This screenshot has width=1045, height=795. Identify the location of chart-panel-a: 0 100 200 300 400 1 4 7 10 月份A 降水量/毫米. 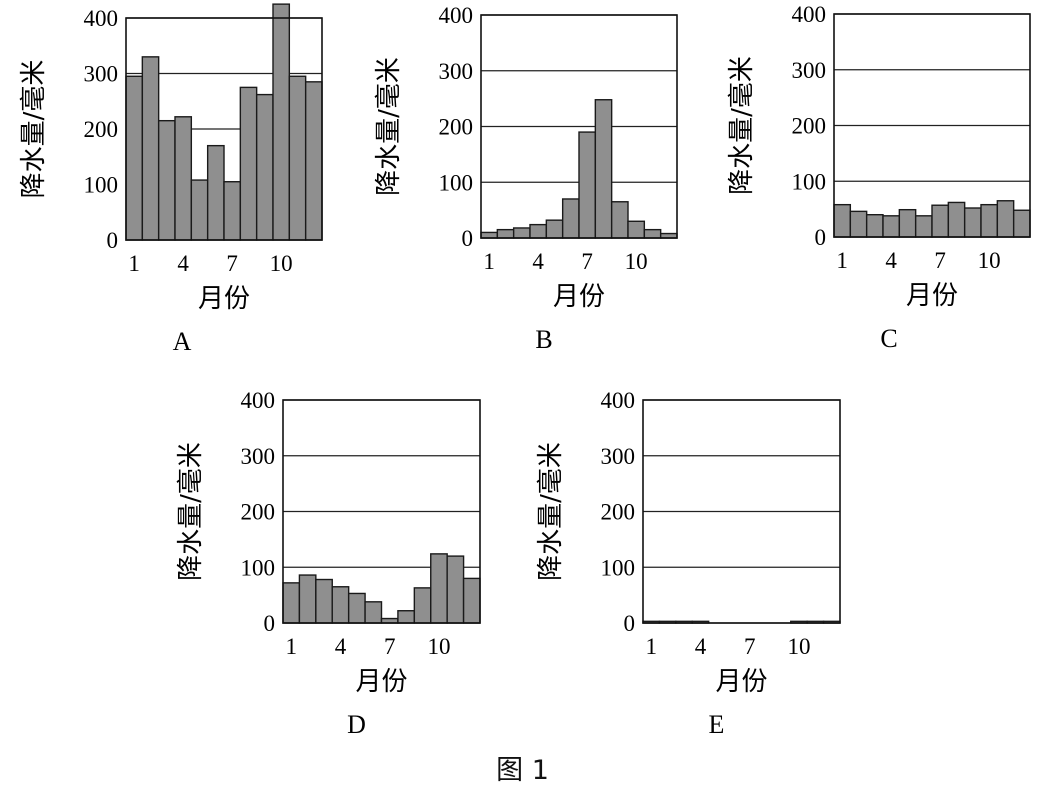
(171, 179).